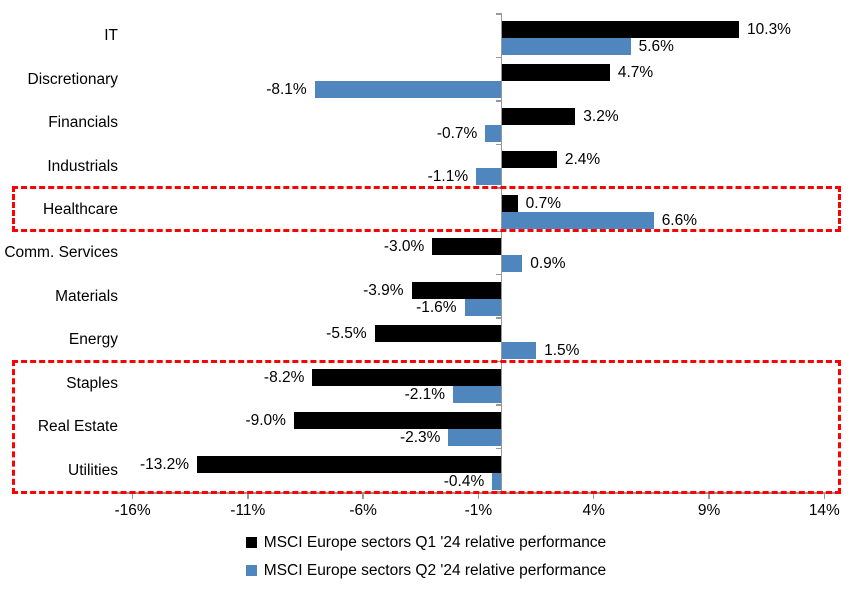 The image size is (852, 601). I want to click on bar-value-label: -13.2%, so click(164, 464).